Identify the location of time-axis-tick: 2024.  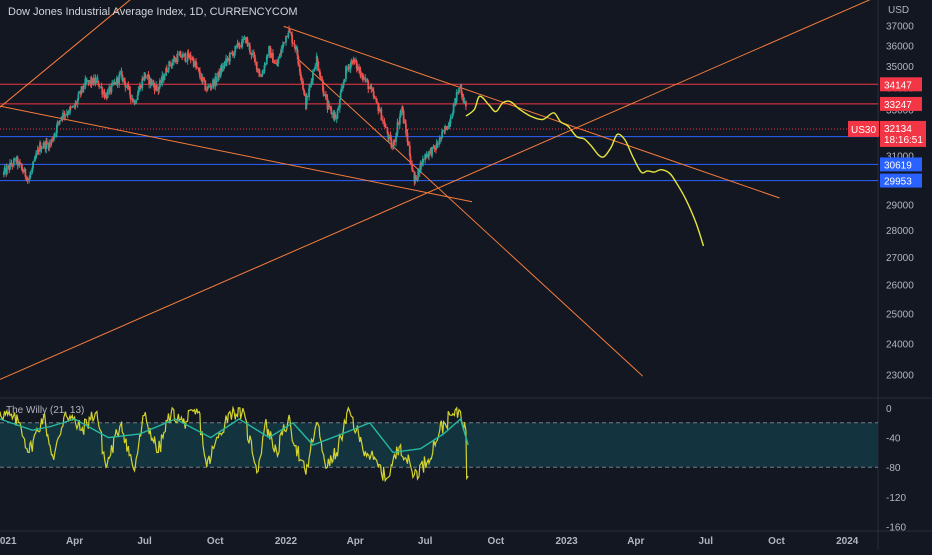
(847, 541).